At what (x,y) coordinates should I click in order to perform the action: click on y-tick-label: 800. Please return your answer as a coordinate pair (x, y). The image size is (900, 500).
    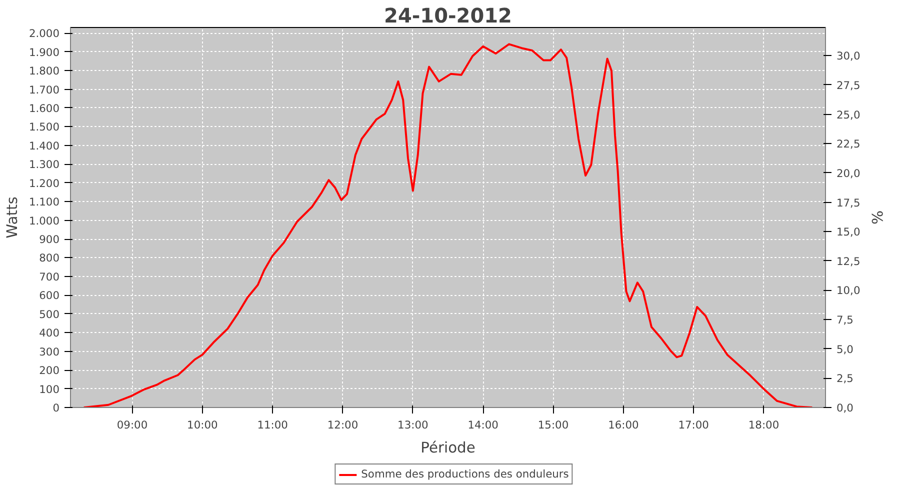
    Looking at the image, I should click on (49, 258).